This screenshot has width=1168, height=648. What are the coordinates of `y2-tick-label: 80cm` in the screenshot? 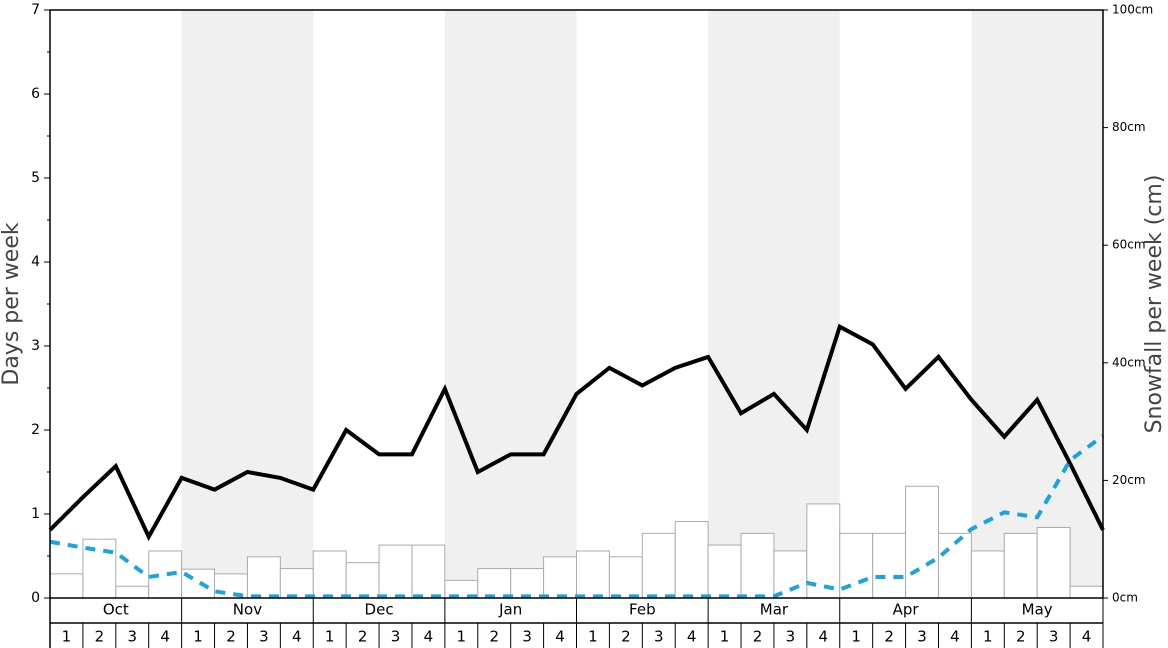 It's located at (1129, 127).